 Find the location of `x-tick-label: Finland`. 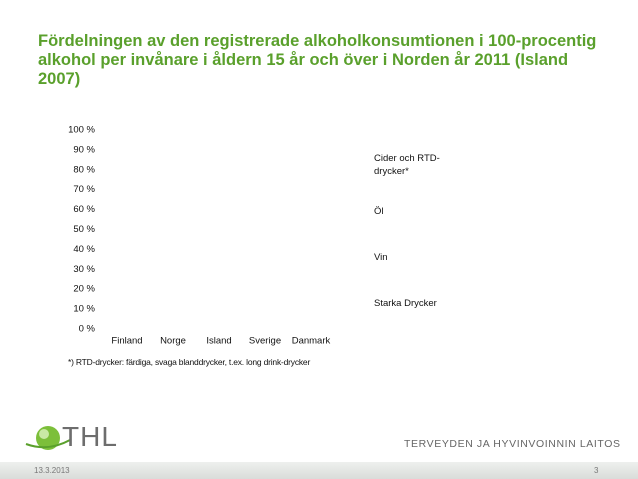

x-tick-label: Finland is located at coordinates (126, 341).